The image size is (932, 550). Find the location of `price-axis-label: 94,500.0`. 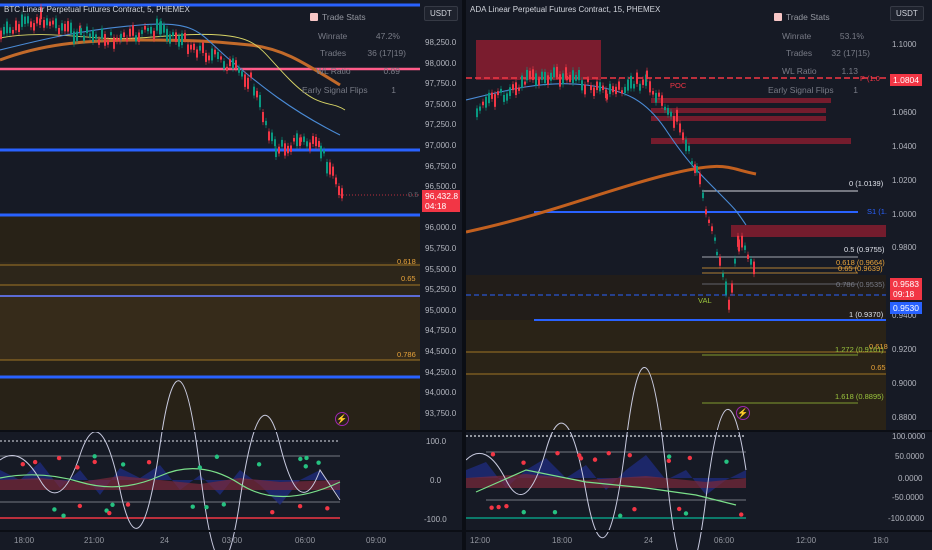

price-axis-label: 94,500.0 is located at coordinates (441, 351).